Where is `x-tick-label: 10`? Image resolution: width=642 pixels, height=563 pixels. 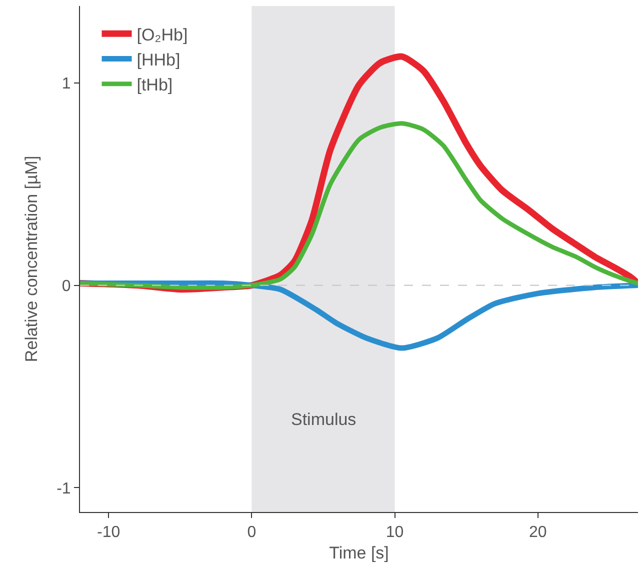
x-tick-label: 10 is located at coordinates (395, 533).